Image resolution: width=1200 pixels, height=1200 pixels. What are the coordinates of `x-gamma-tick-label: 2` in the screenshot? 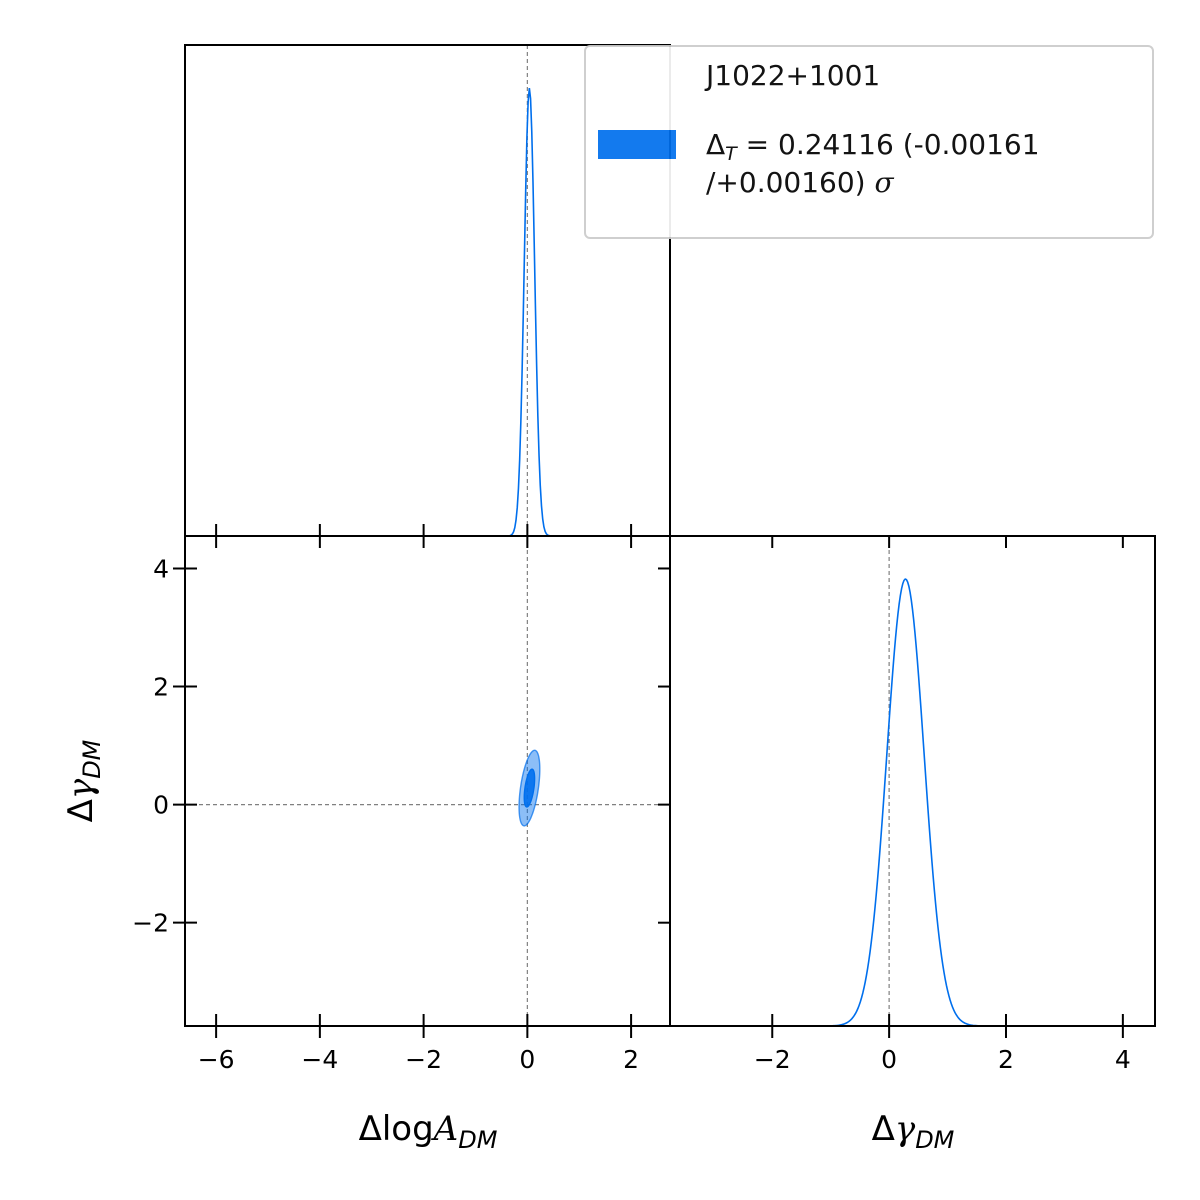 It's located at (1006, 1059).